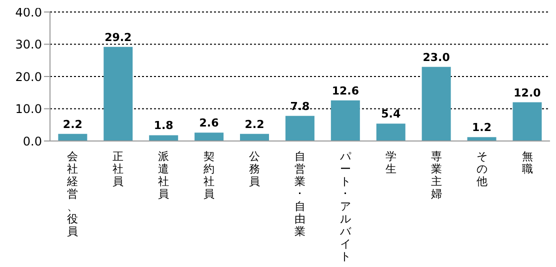  I want to click on x-tick-label: 会社経営、役員, so click(72, 194).